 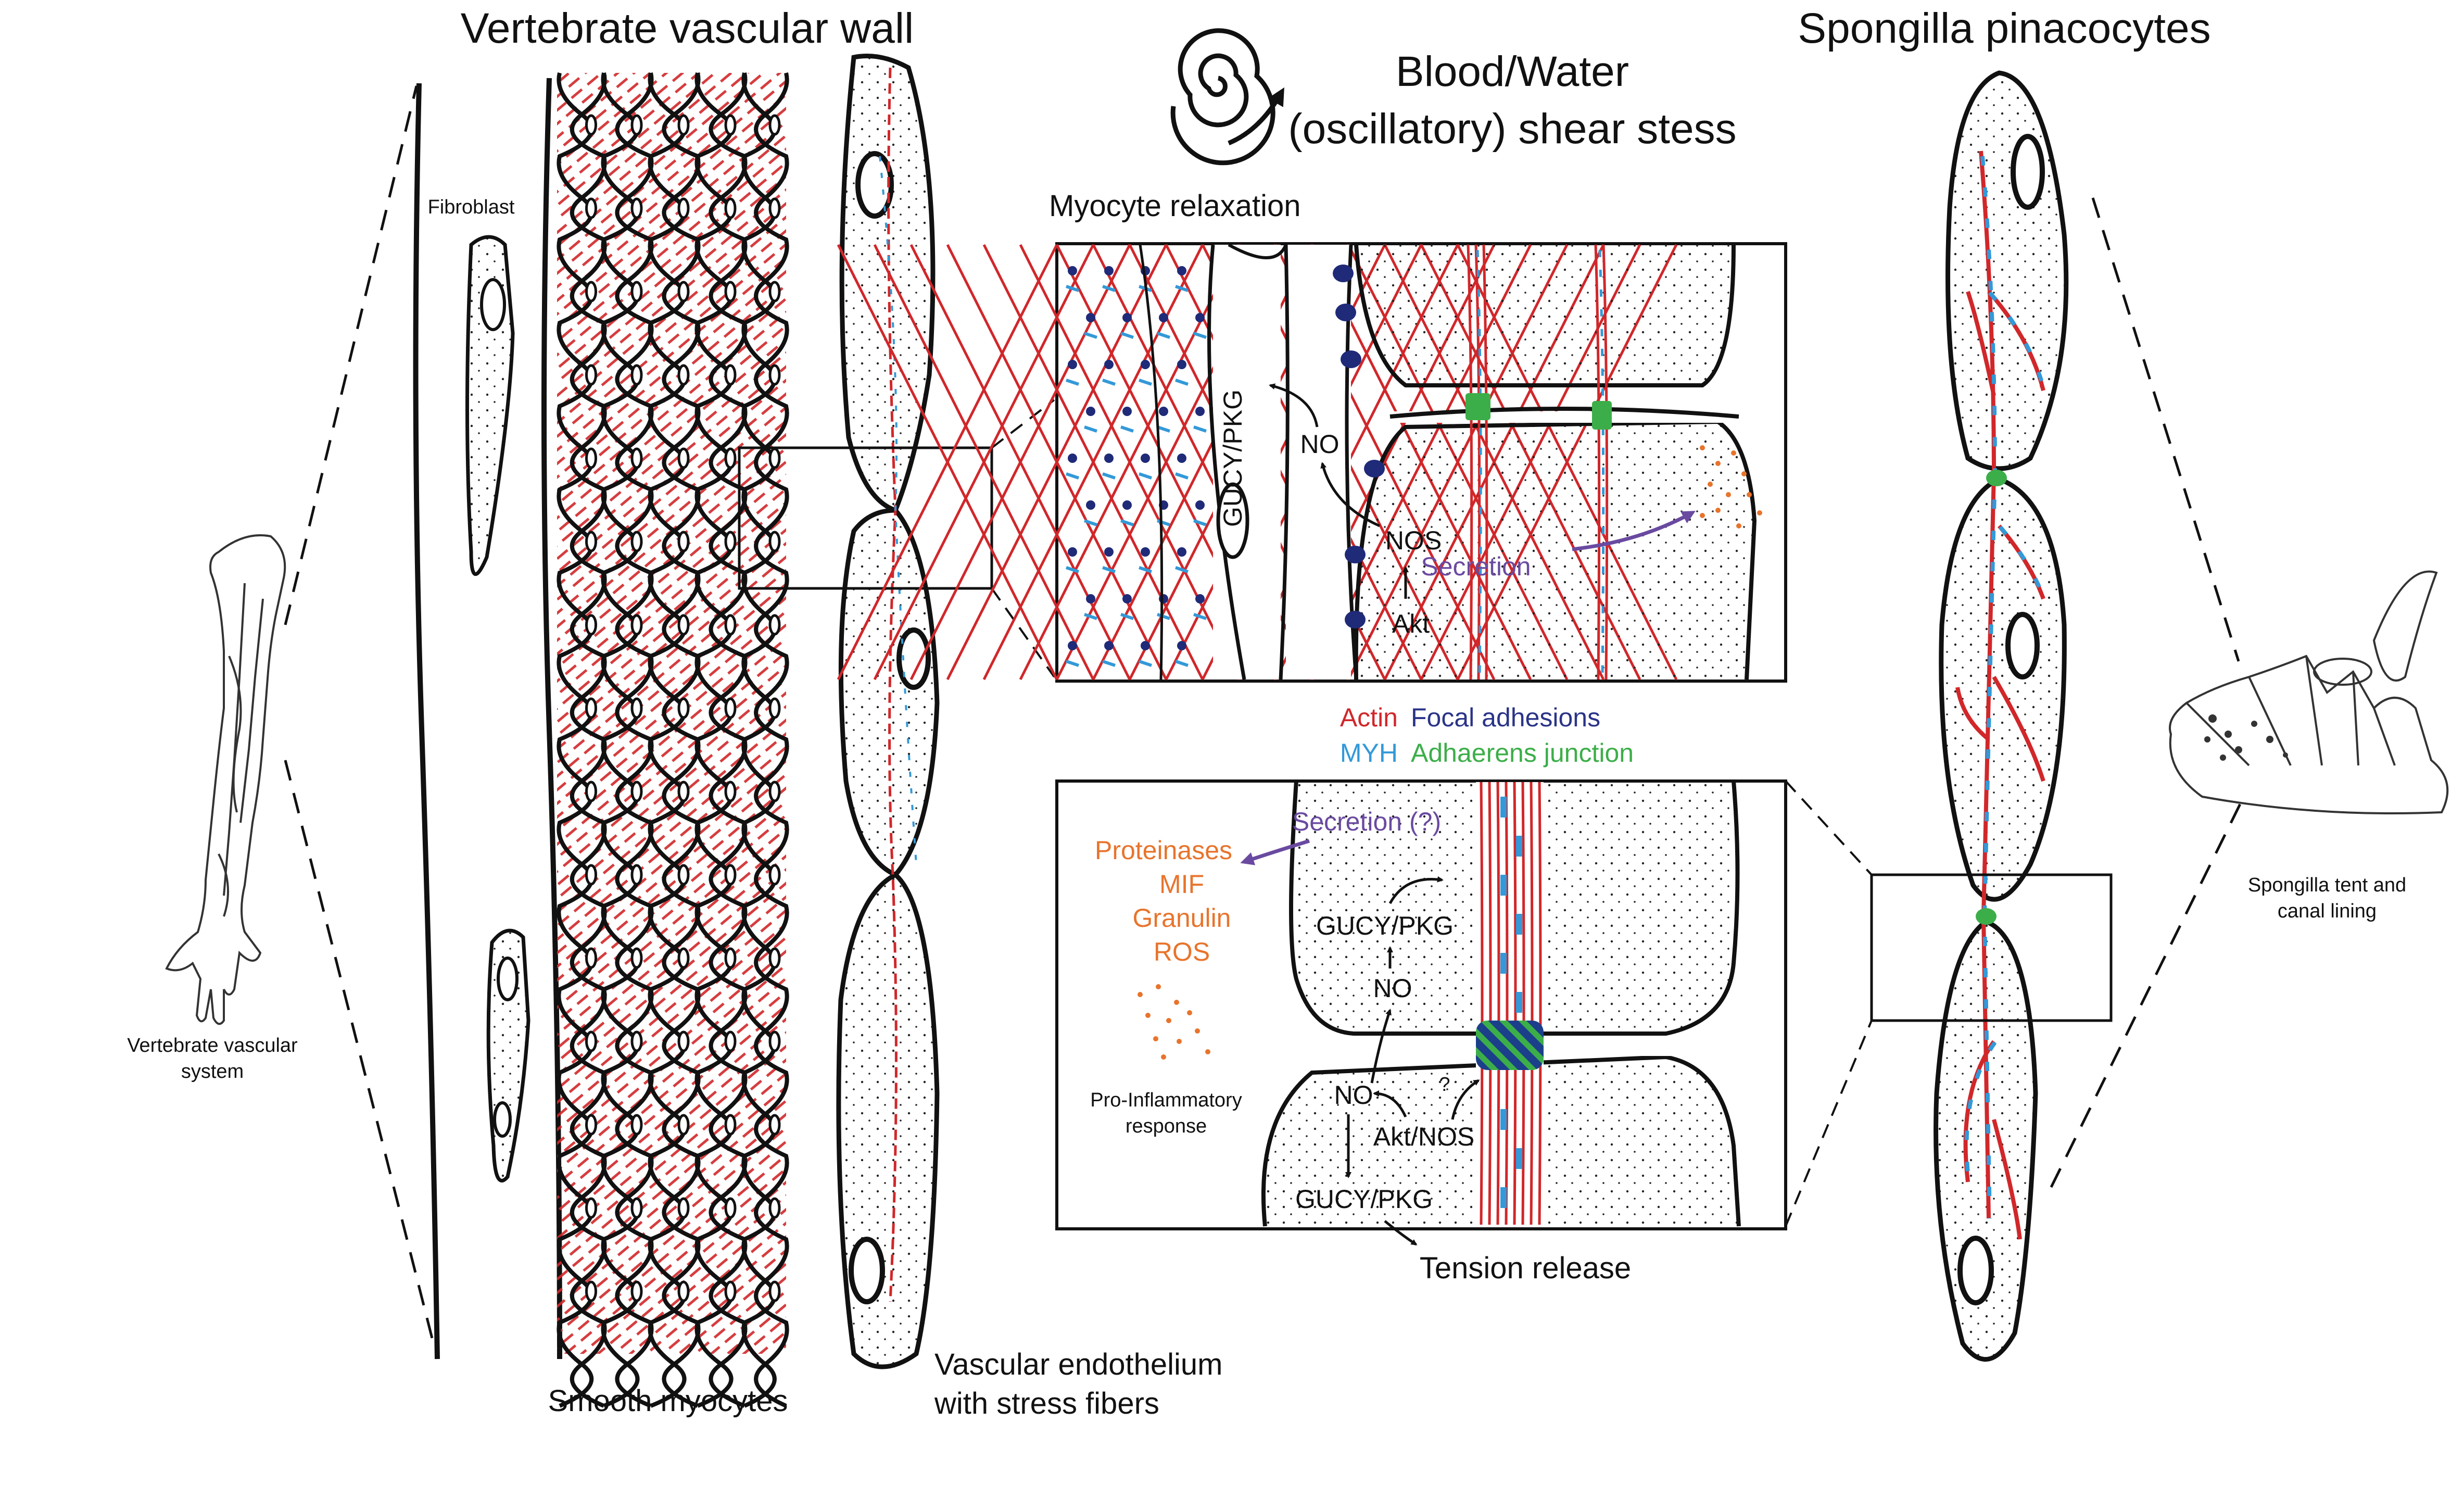 I want to click on vascular-system-label-line1: Vertebrate vascular, so click(x=212, y=1045).